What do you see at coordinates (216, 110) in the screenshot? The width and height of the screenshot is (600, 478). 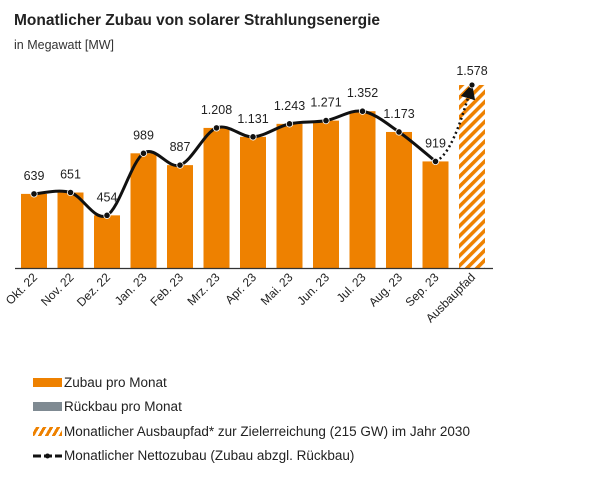 I see `data-label: 1.208` at bounding box center [216, 110].